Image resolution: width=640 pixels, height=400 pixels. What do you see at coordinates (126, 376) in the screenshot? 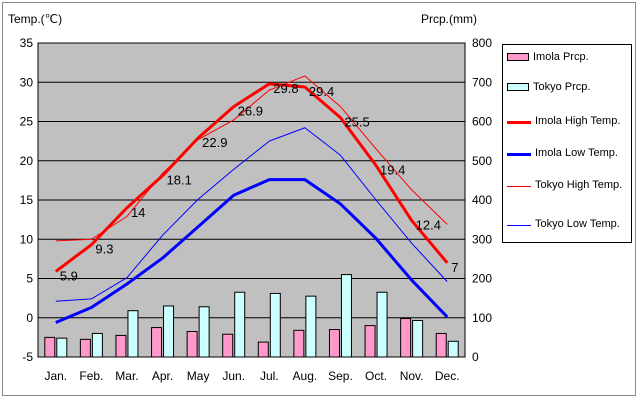
I see `x-tick-label: Mar.` at bounding box center [126, 376].